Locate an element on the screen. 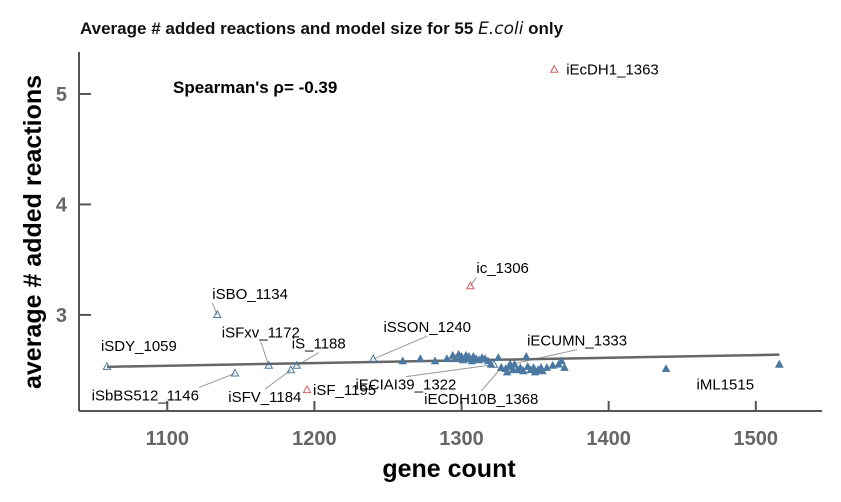 This screenshot has height=502, width=841. chart-title-part-3: only is located at coordinates (543, 28).